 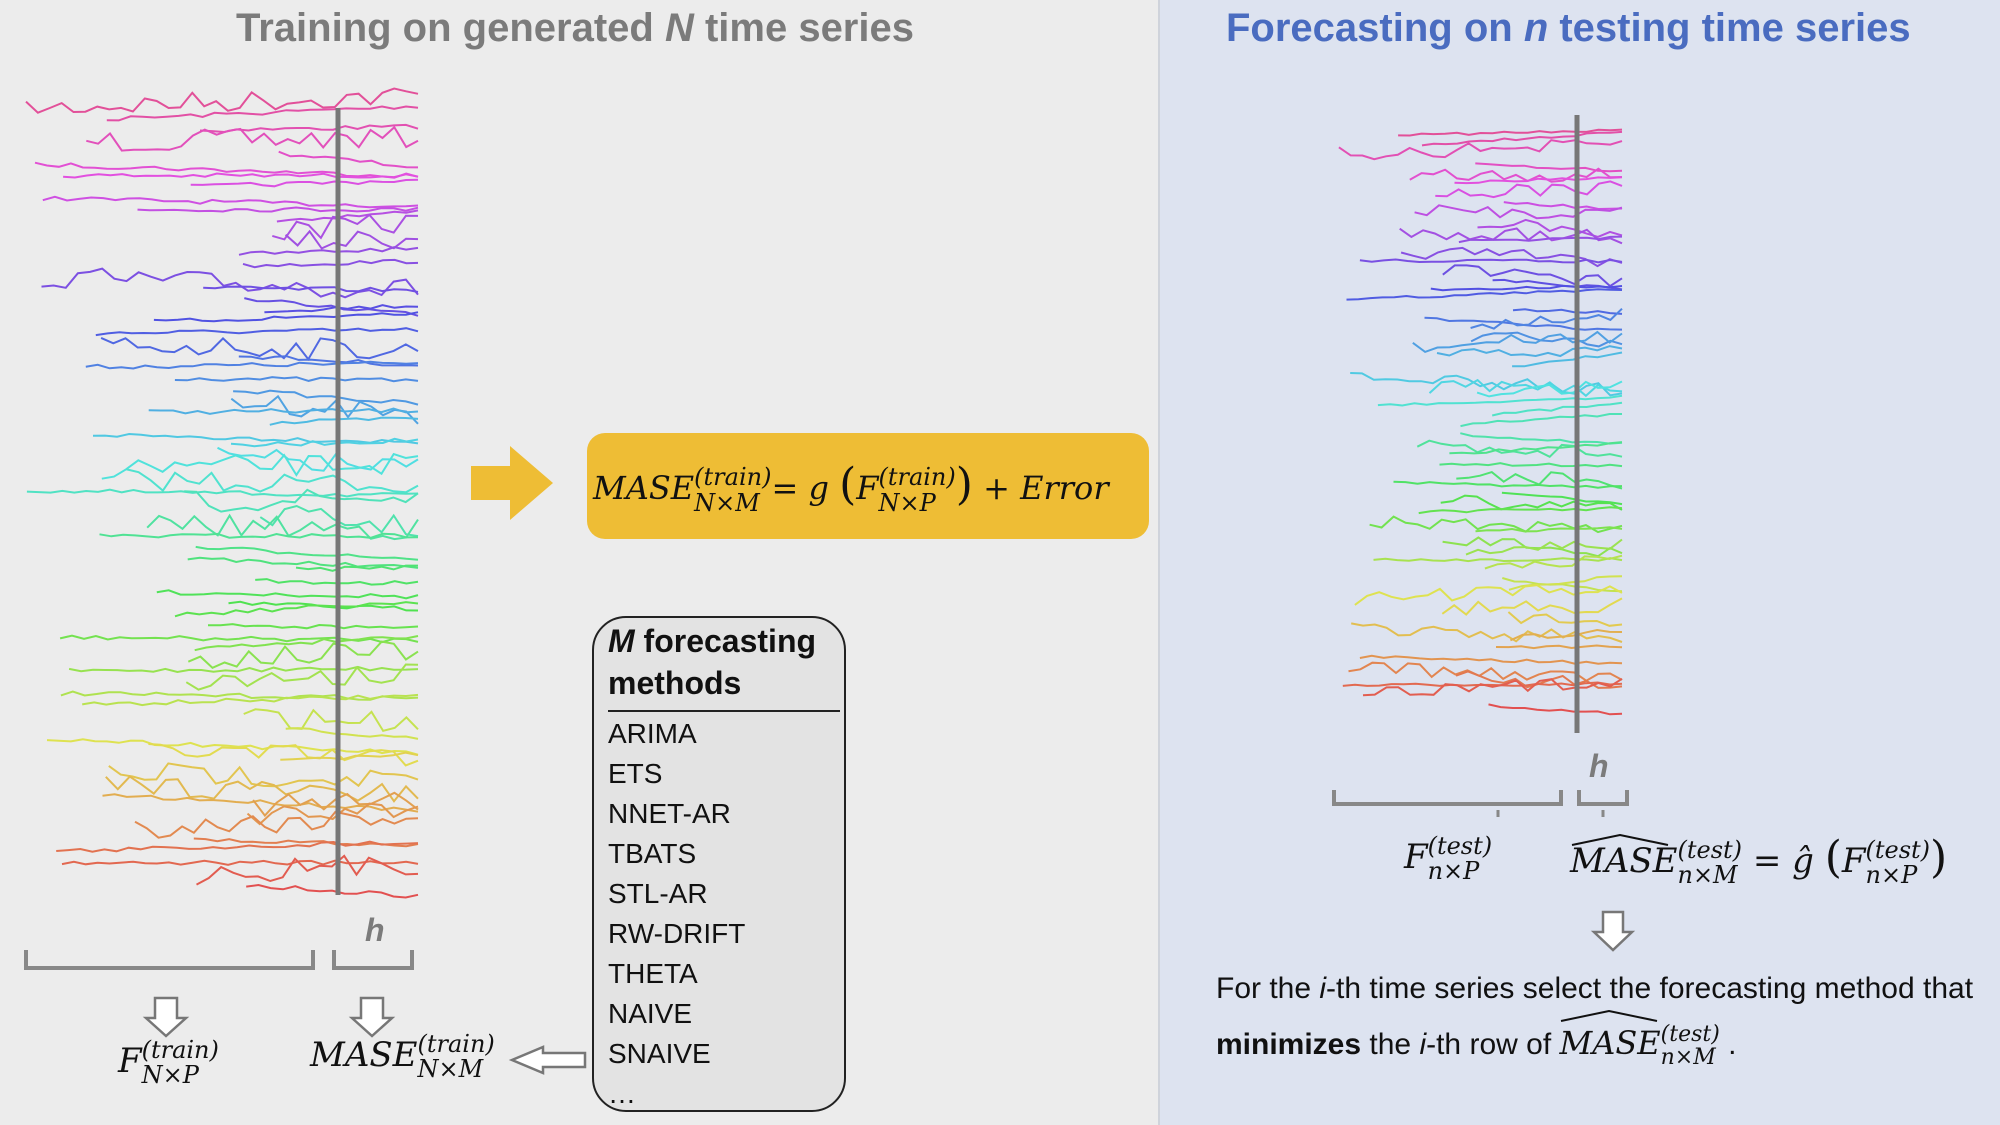 What do you see at coordinates (653, 973) in the screenshot?
I see `method-item: THETA` at bounding box center [653, 973].